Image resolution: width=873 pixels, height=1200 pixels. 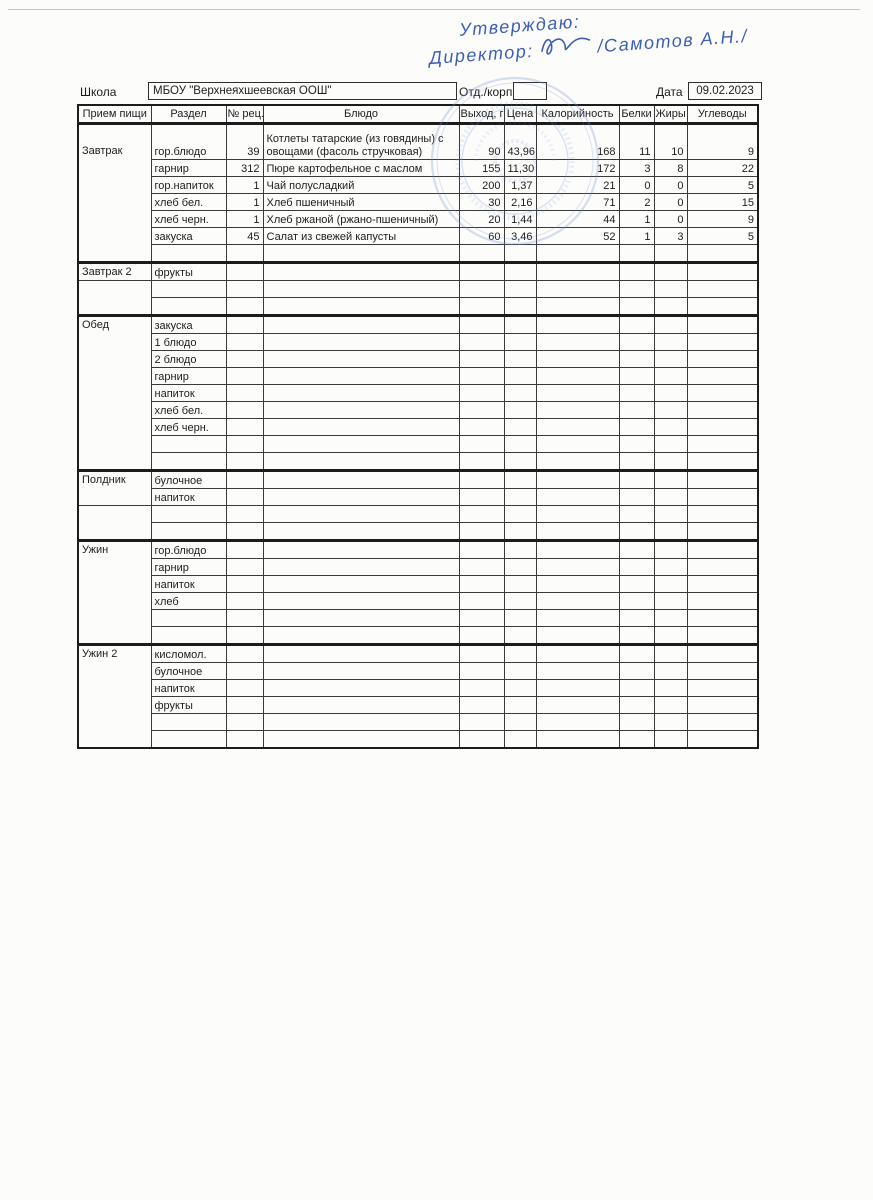 I want to click on output-cell: 155, so click(x=481, y=168).